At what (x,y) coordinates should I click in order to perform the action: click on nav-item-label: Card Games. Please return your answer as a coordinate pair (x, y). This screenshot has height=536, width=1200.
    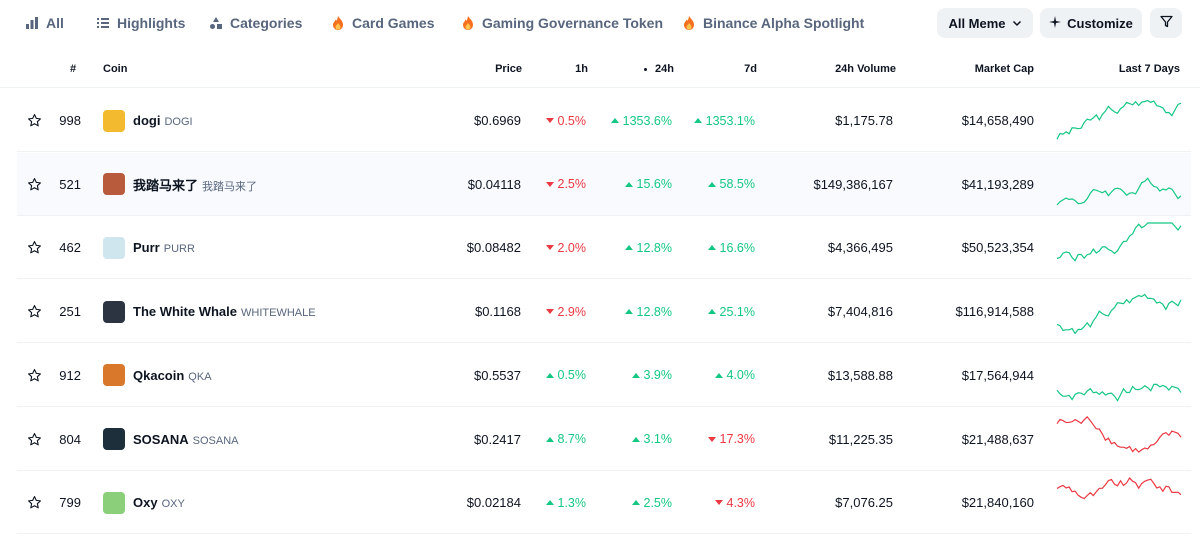
    Looking at the image, I should click on (393, 23).